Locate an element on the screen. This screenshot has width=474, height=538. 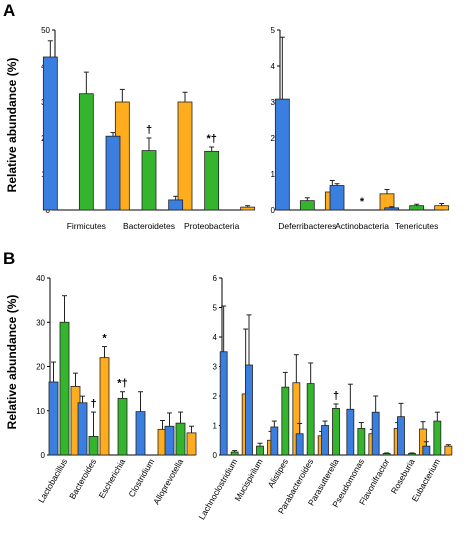
bar-lactobacillus-green is located at coordinates (64, 388).